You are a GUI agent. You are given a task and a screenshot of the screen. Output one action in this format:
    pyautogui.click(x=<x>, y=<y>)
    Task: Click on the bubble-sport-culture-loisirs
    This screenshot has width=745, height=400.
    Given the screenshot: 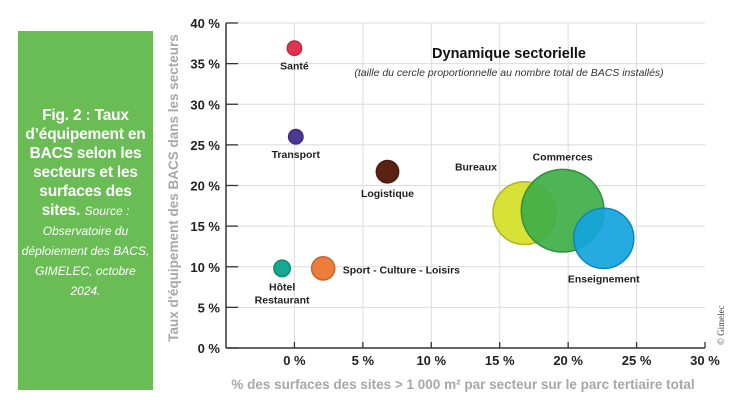 What is the action you would take?
    pyautogui.click(x=323, y=268)
    